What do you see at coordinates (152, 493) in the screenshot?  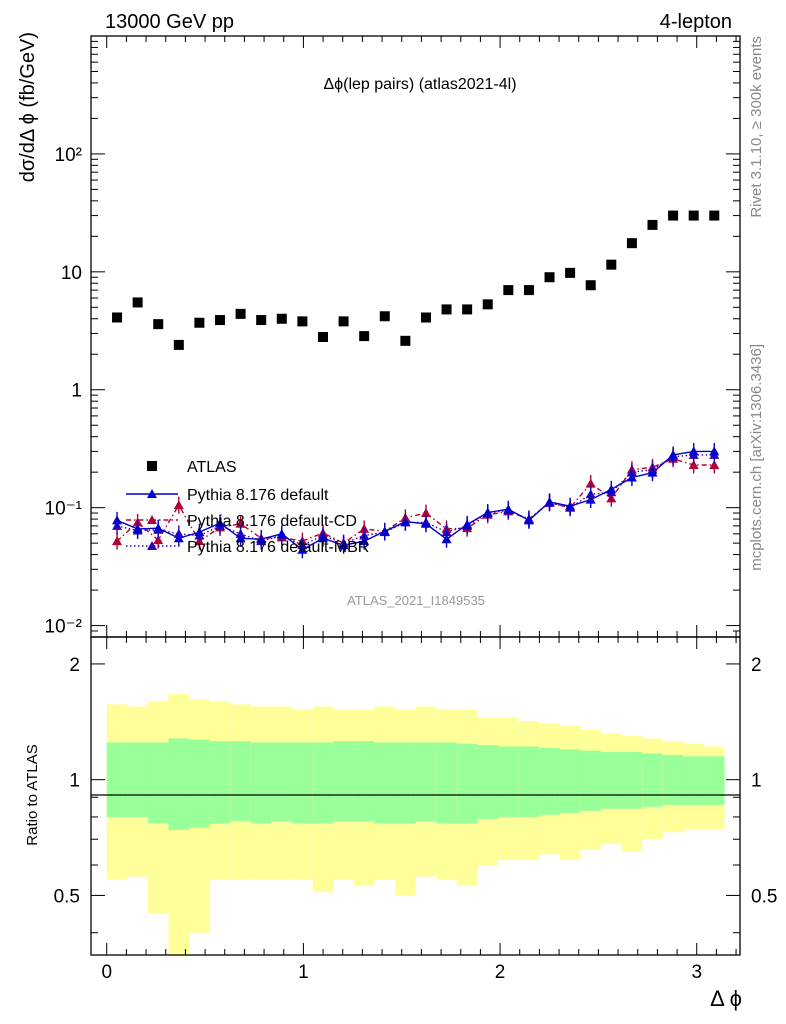 I see `legend-marker-default` at bounding box center [152, 493].